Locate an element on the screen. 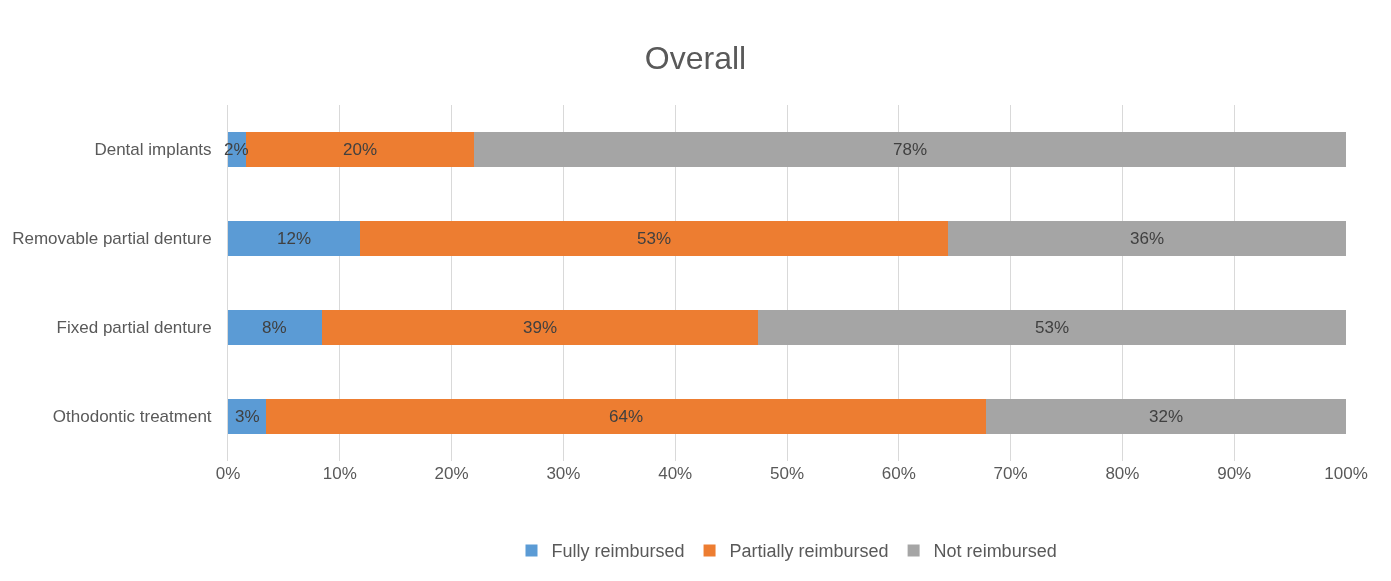 This screenshot has width=1391, height=581. chart-title: Overall is located at coordinates (695, 57).